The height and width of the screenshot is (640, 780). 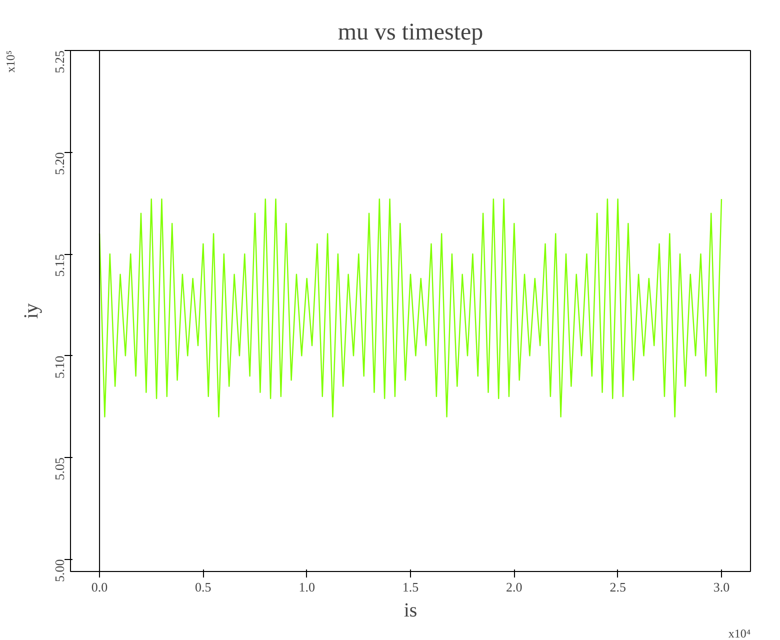 What do you see at coordinates (59, 570) in the screenshot?
I see `y-tick-label: 5.00` at bounding box center [59, 570].